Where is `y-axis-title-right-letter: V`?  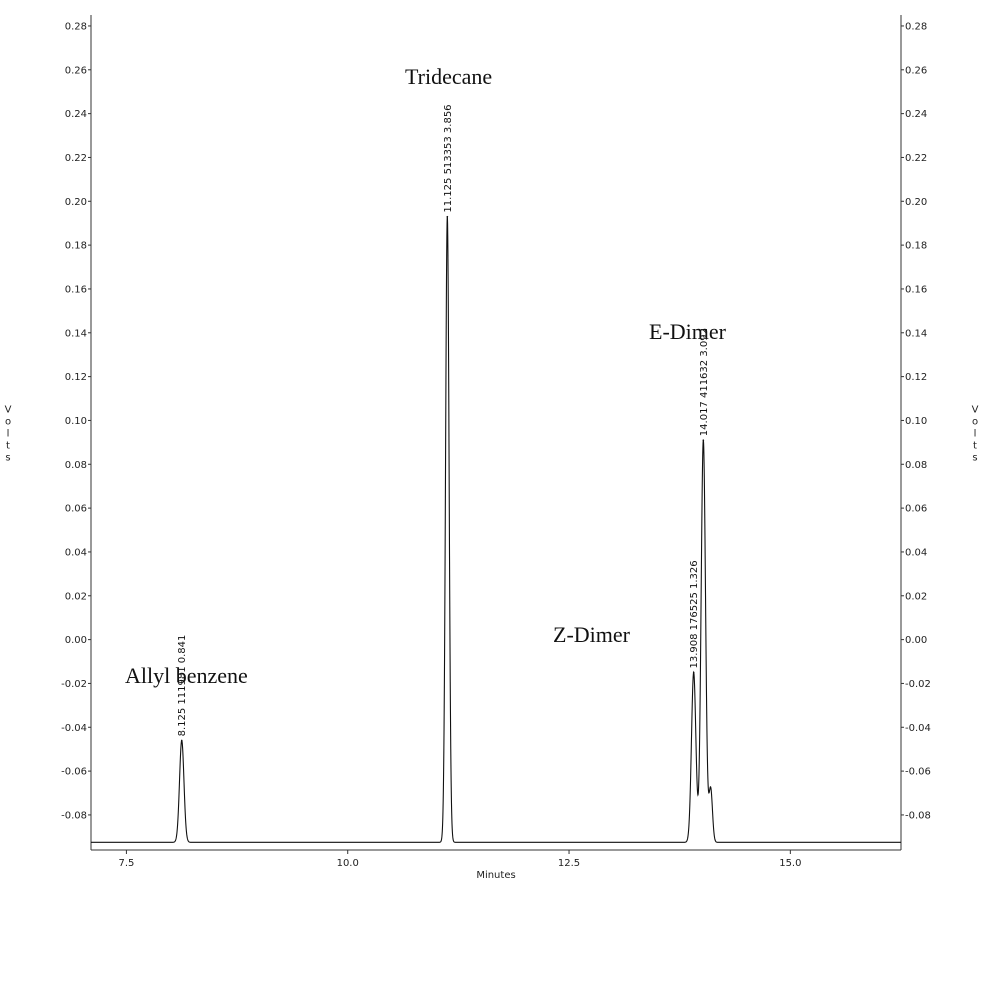
y-axis-title-right-letter: V is located at coordinates (975, 410).